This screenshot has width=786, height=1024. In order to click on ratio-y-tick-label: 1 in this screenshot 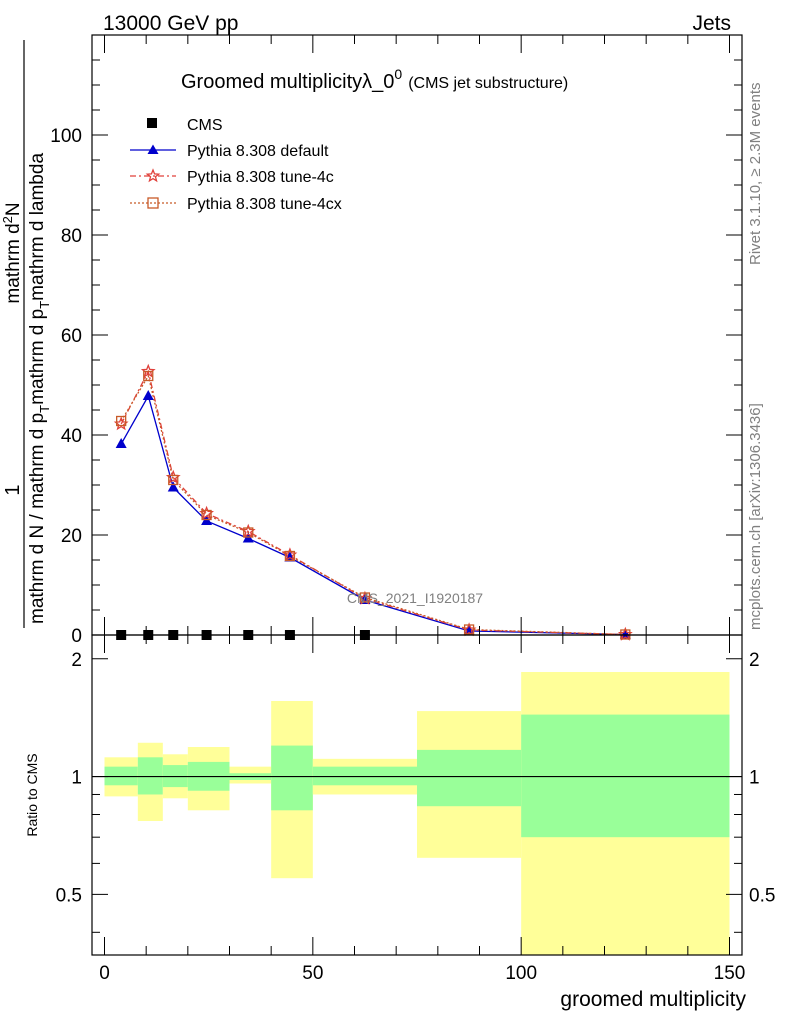, I will do `click(76, 778)`.